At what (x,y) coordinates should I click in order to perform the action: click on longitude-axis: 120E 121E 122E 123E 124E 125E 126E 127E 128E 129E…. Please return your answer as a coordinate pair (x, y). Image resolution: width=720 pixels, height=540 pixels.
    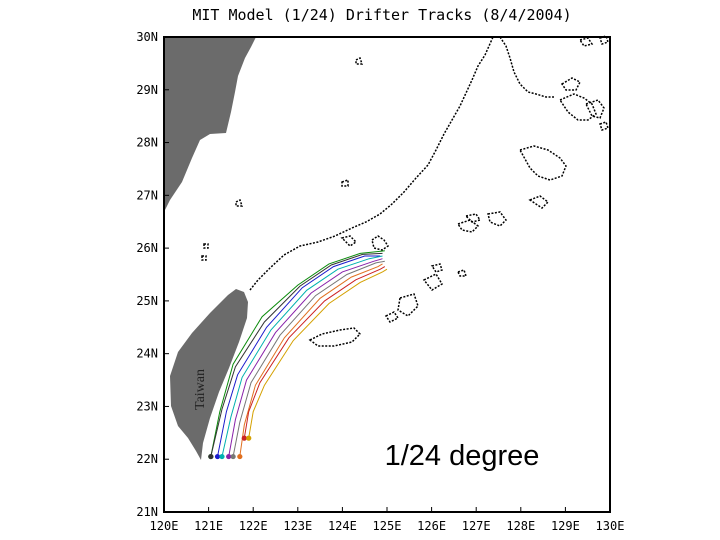
    Looking at the image, I should click on (387, 520).